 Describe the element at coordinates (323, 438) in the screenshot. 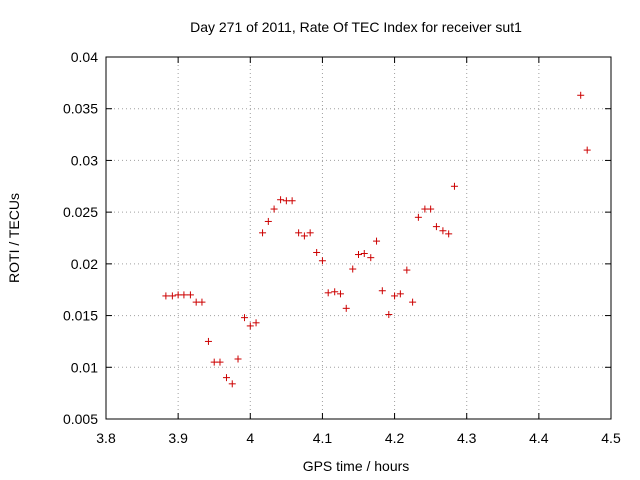

I see `x-tick-label: 4.1` at that location.